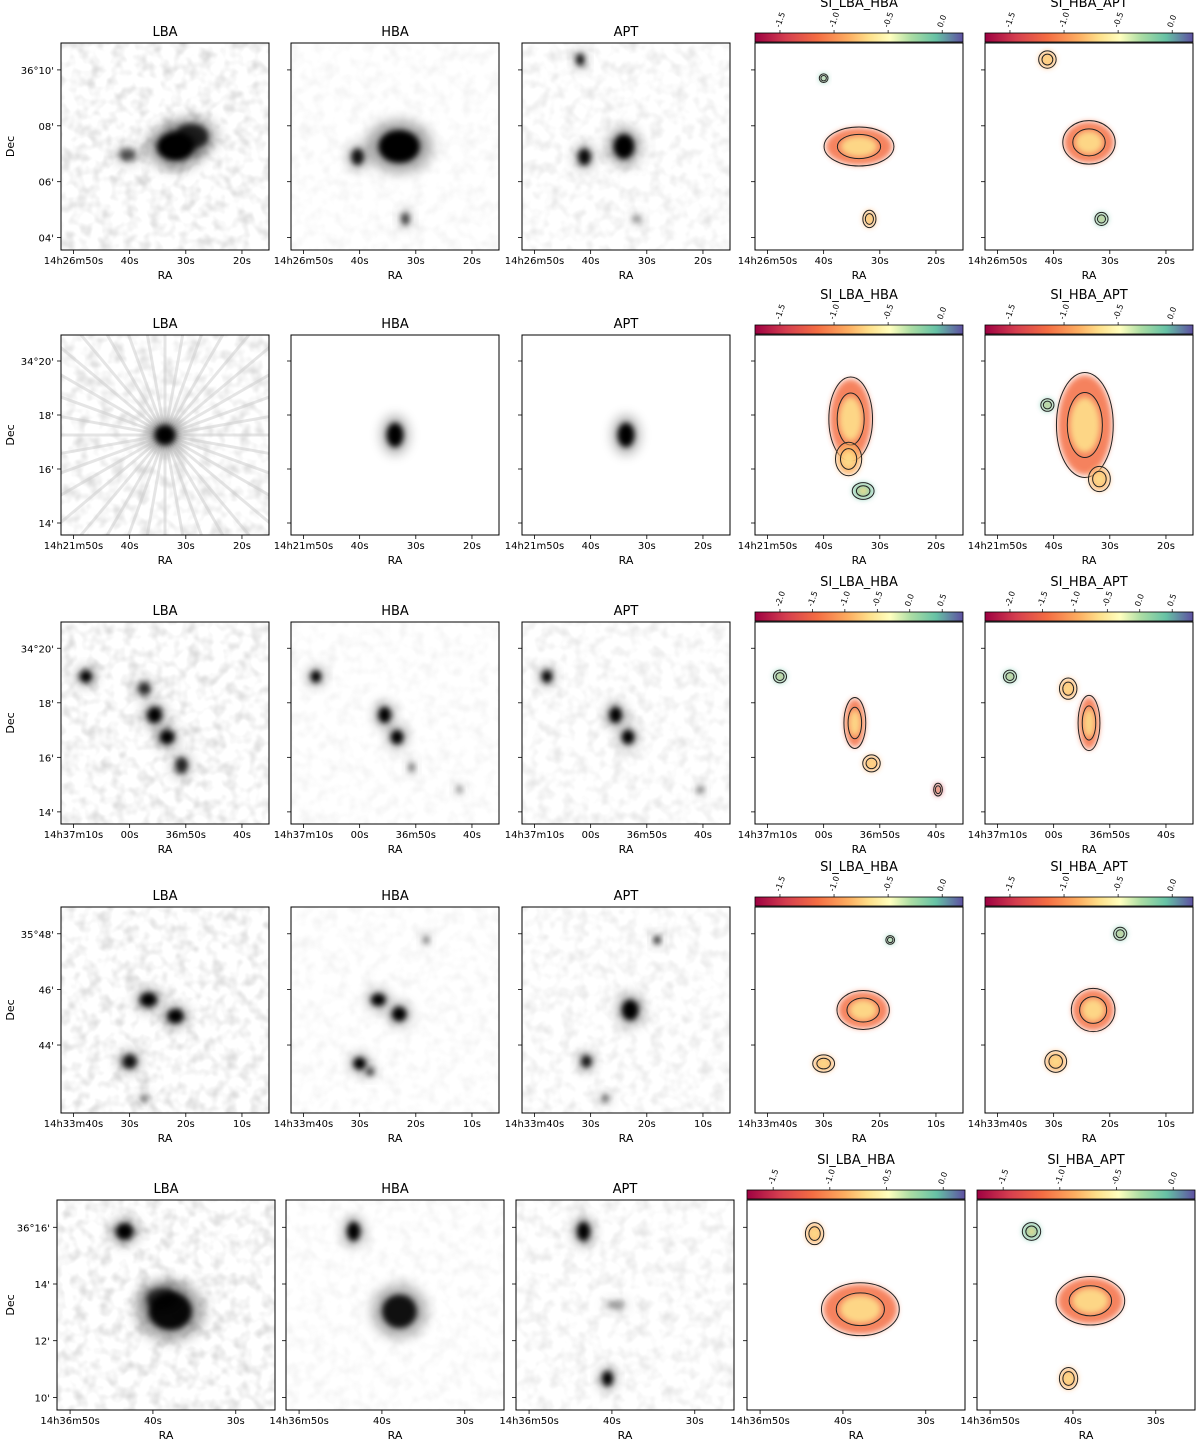 Image resolution: width=1200 pixels, height=1451 pixels. What do you see at coordinates (1108, 599) in the screenshot?
I see `colorbar-tick-label: -0.5` at bounding box center [1108, 599].